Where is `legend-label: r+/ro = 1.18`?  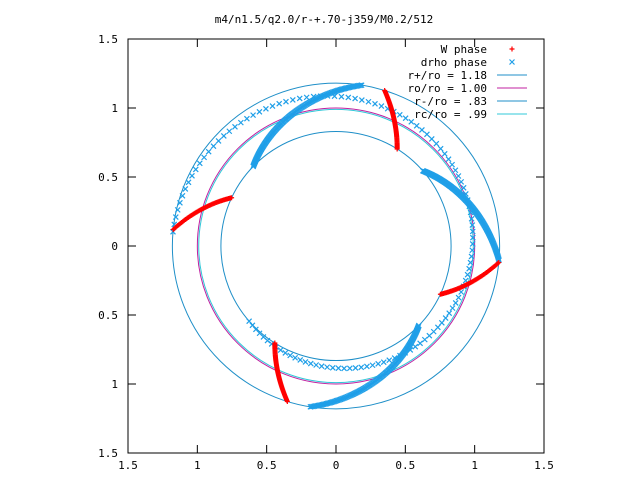 legend-label: r+/ro = 1.18 is located at coordinates (447, 75).